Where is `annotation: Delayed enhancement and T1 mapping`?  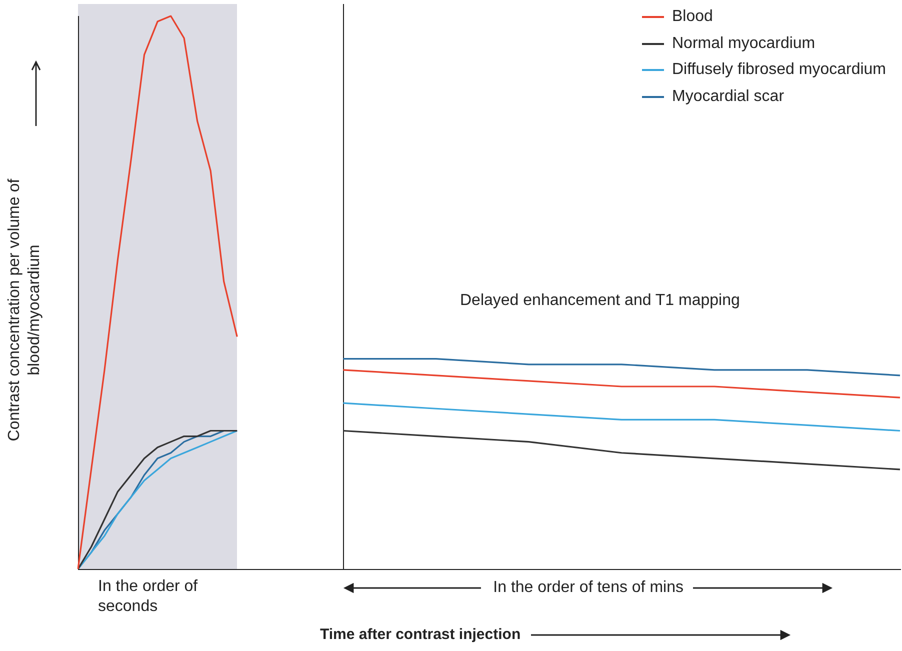 annotation: Delayed enhancement and T1 mapping is located at coordinates (600, 301).